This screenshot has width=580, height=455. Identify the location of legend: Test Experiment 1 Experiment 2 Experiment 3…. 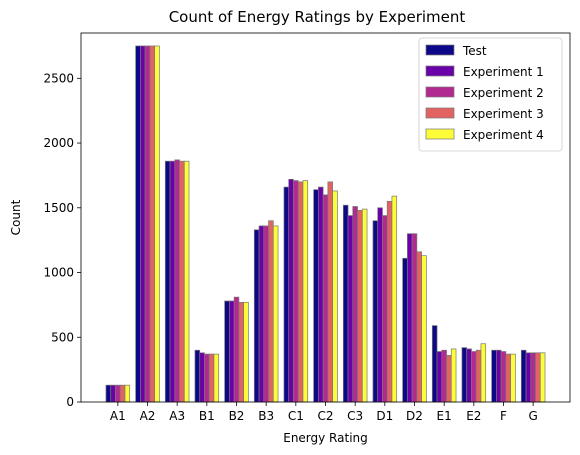
(490, 94).